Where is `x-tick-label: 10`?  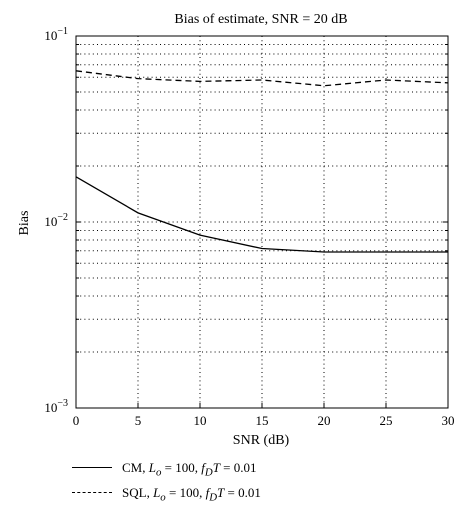 x-tick-label: 10 is located at coordinates (200, 420).